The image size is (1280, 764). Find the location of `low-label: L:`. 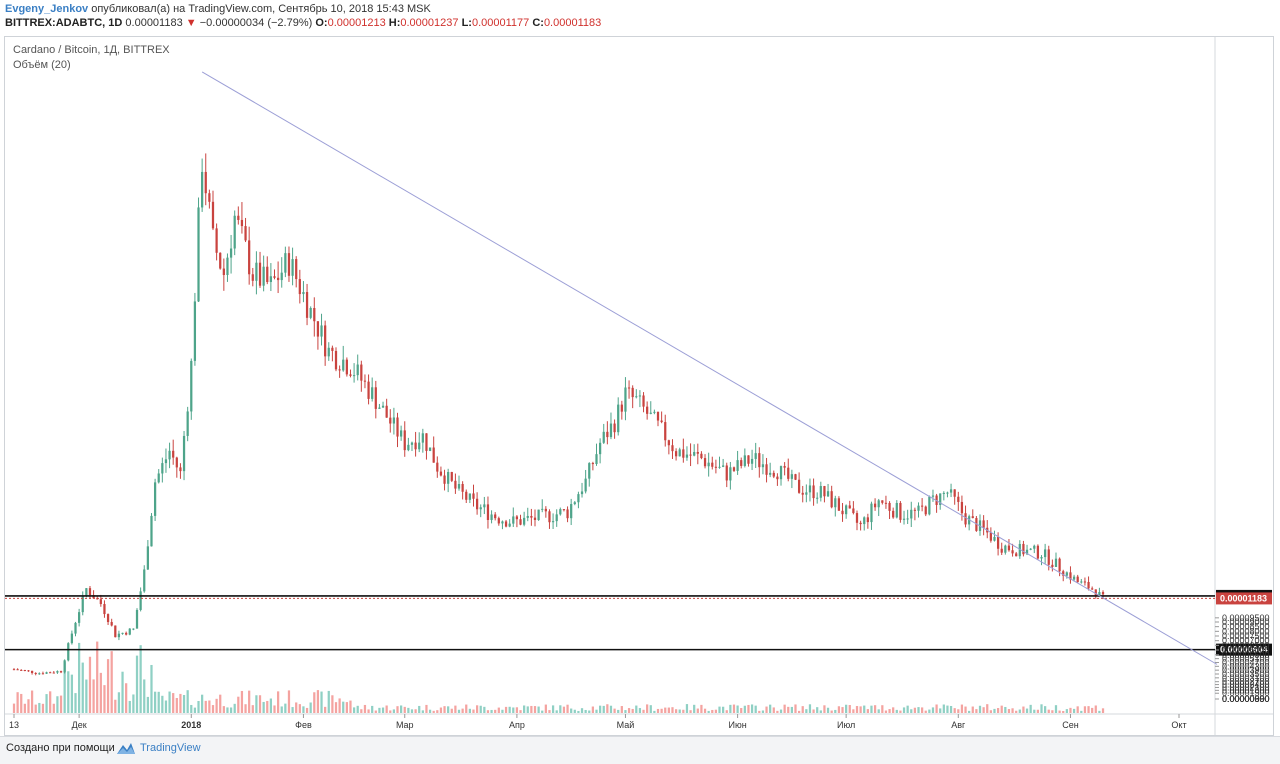

low-label: L: is located at coordinates (466, 23).